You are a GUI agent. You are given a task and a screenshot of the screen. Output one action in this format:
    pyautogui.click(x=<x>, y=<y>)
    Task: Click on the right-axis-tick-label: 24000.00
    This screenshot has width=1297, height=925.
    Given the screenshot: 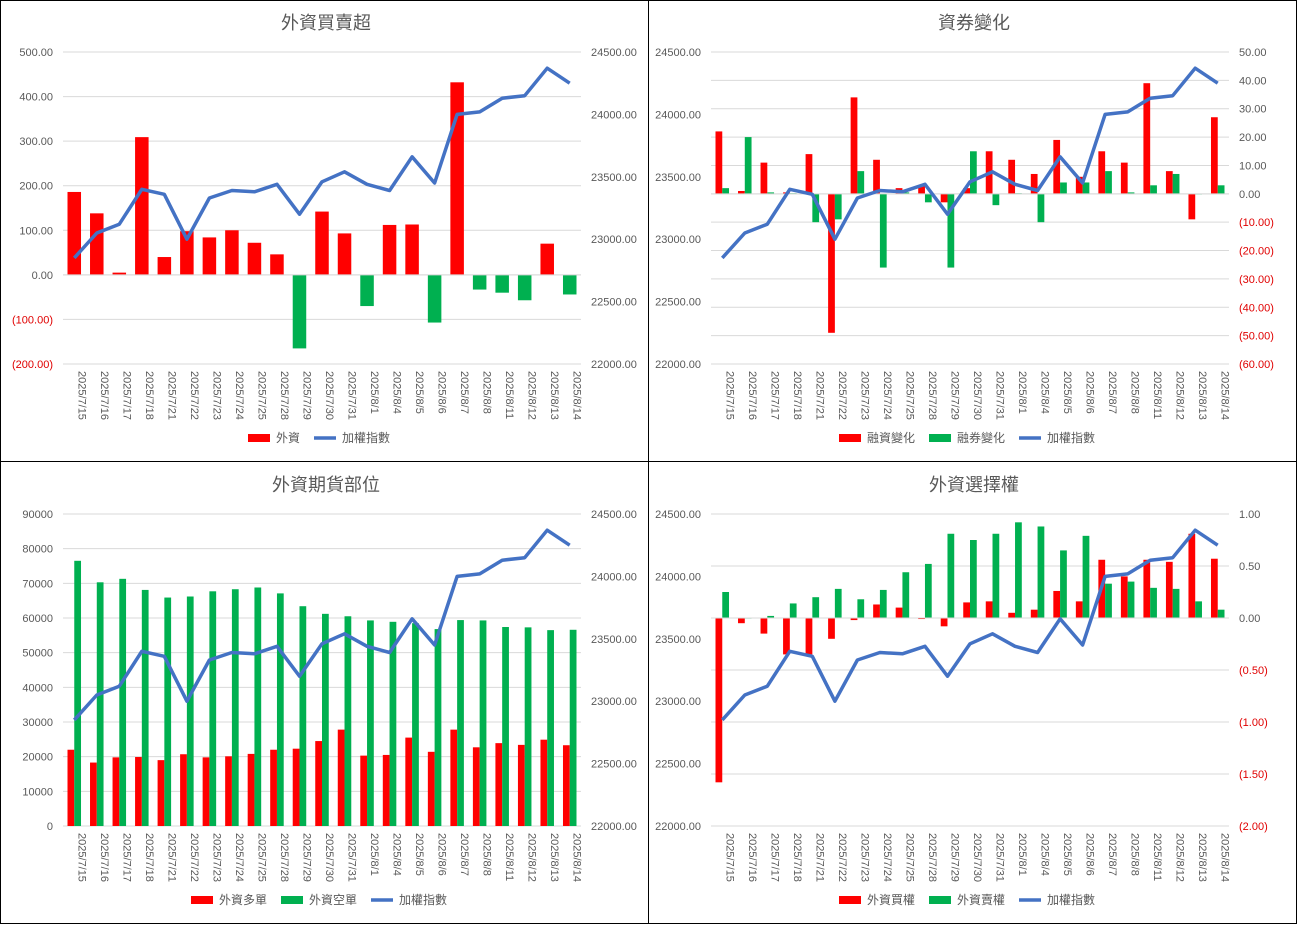 What is the action you would take?
    pyautogui.click(x=614, y=577)
    